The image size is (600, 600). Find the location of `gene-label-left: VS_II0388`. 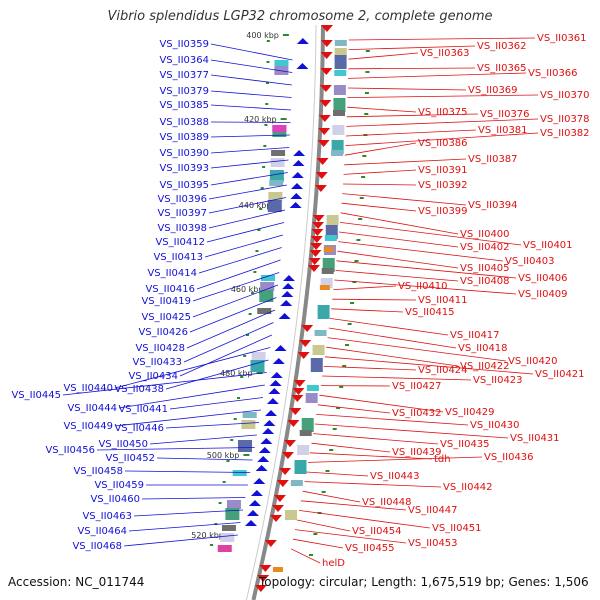

gene-label-left: VS_II0388 is located at coordinates (184, 122).